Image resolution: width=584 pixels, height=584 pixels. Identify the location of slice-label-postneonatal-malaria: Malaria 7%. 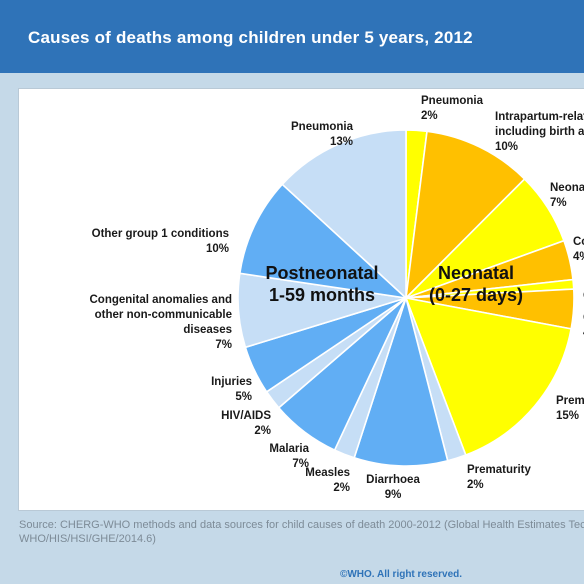
(289, 456).